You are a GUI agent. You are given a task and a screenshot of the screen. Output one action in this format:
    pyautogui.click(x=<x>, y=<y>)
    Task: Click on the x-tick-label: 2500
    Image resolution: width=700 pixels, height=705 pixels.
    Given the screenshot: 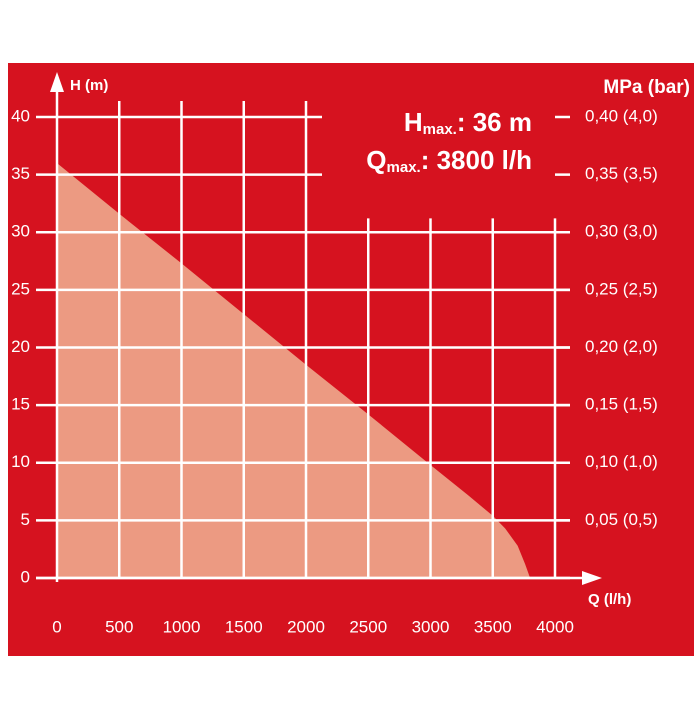 What is the action you would take?
    pyautogui.click(x=368, y=626)
    